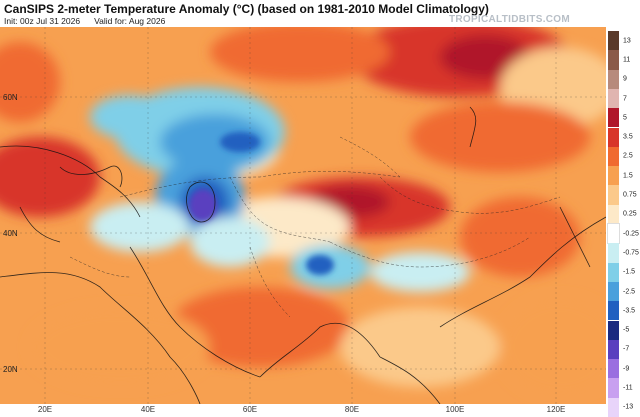 The height and width of the screenshot is (417, 640). What do you see at coordinates (625, 99) in the screenshot?
I see `colorbar-label: 7` at bounding box center [625, 99].